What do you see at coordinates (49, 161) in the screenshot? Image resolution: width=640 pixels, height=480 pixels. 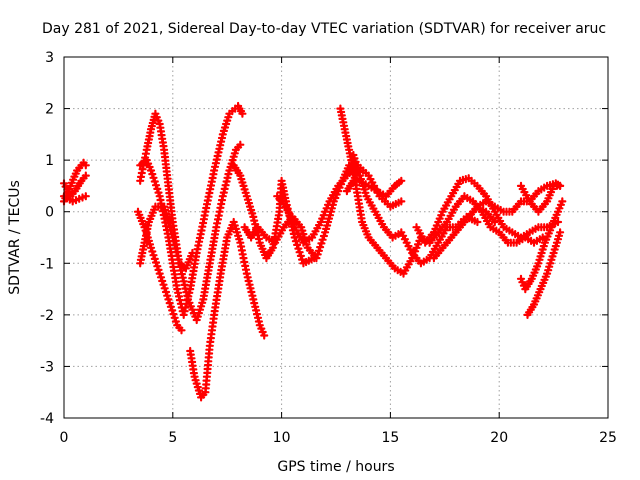 I see `y-tick-label: 1` at bounding box center [49, 161].